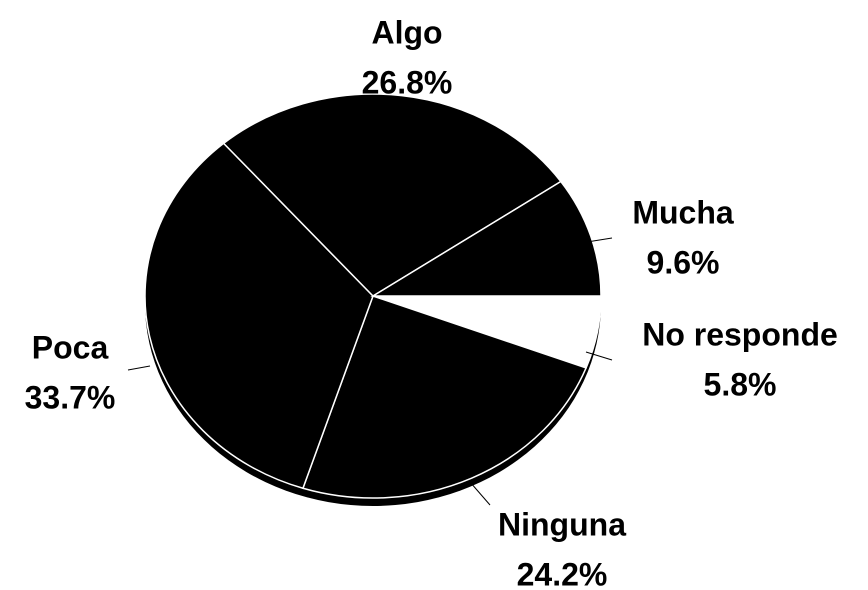 The width and height of the screenshot is (868, 590). Describe the element at coordinates (562, 573) in the screenshot. I see `slice-value-label: 24.2%` at that location.